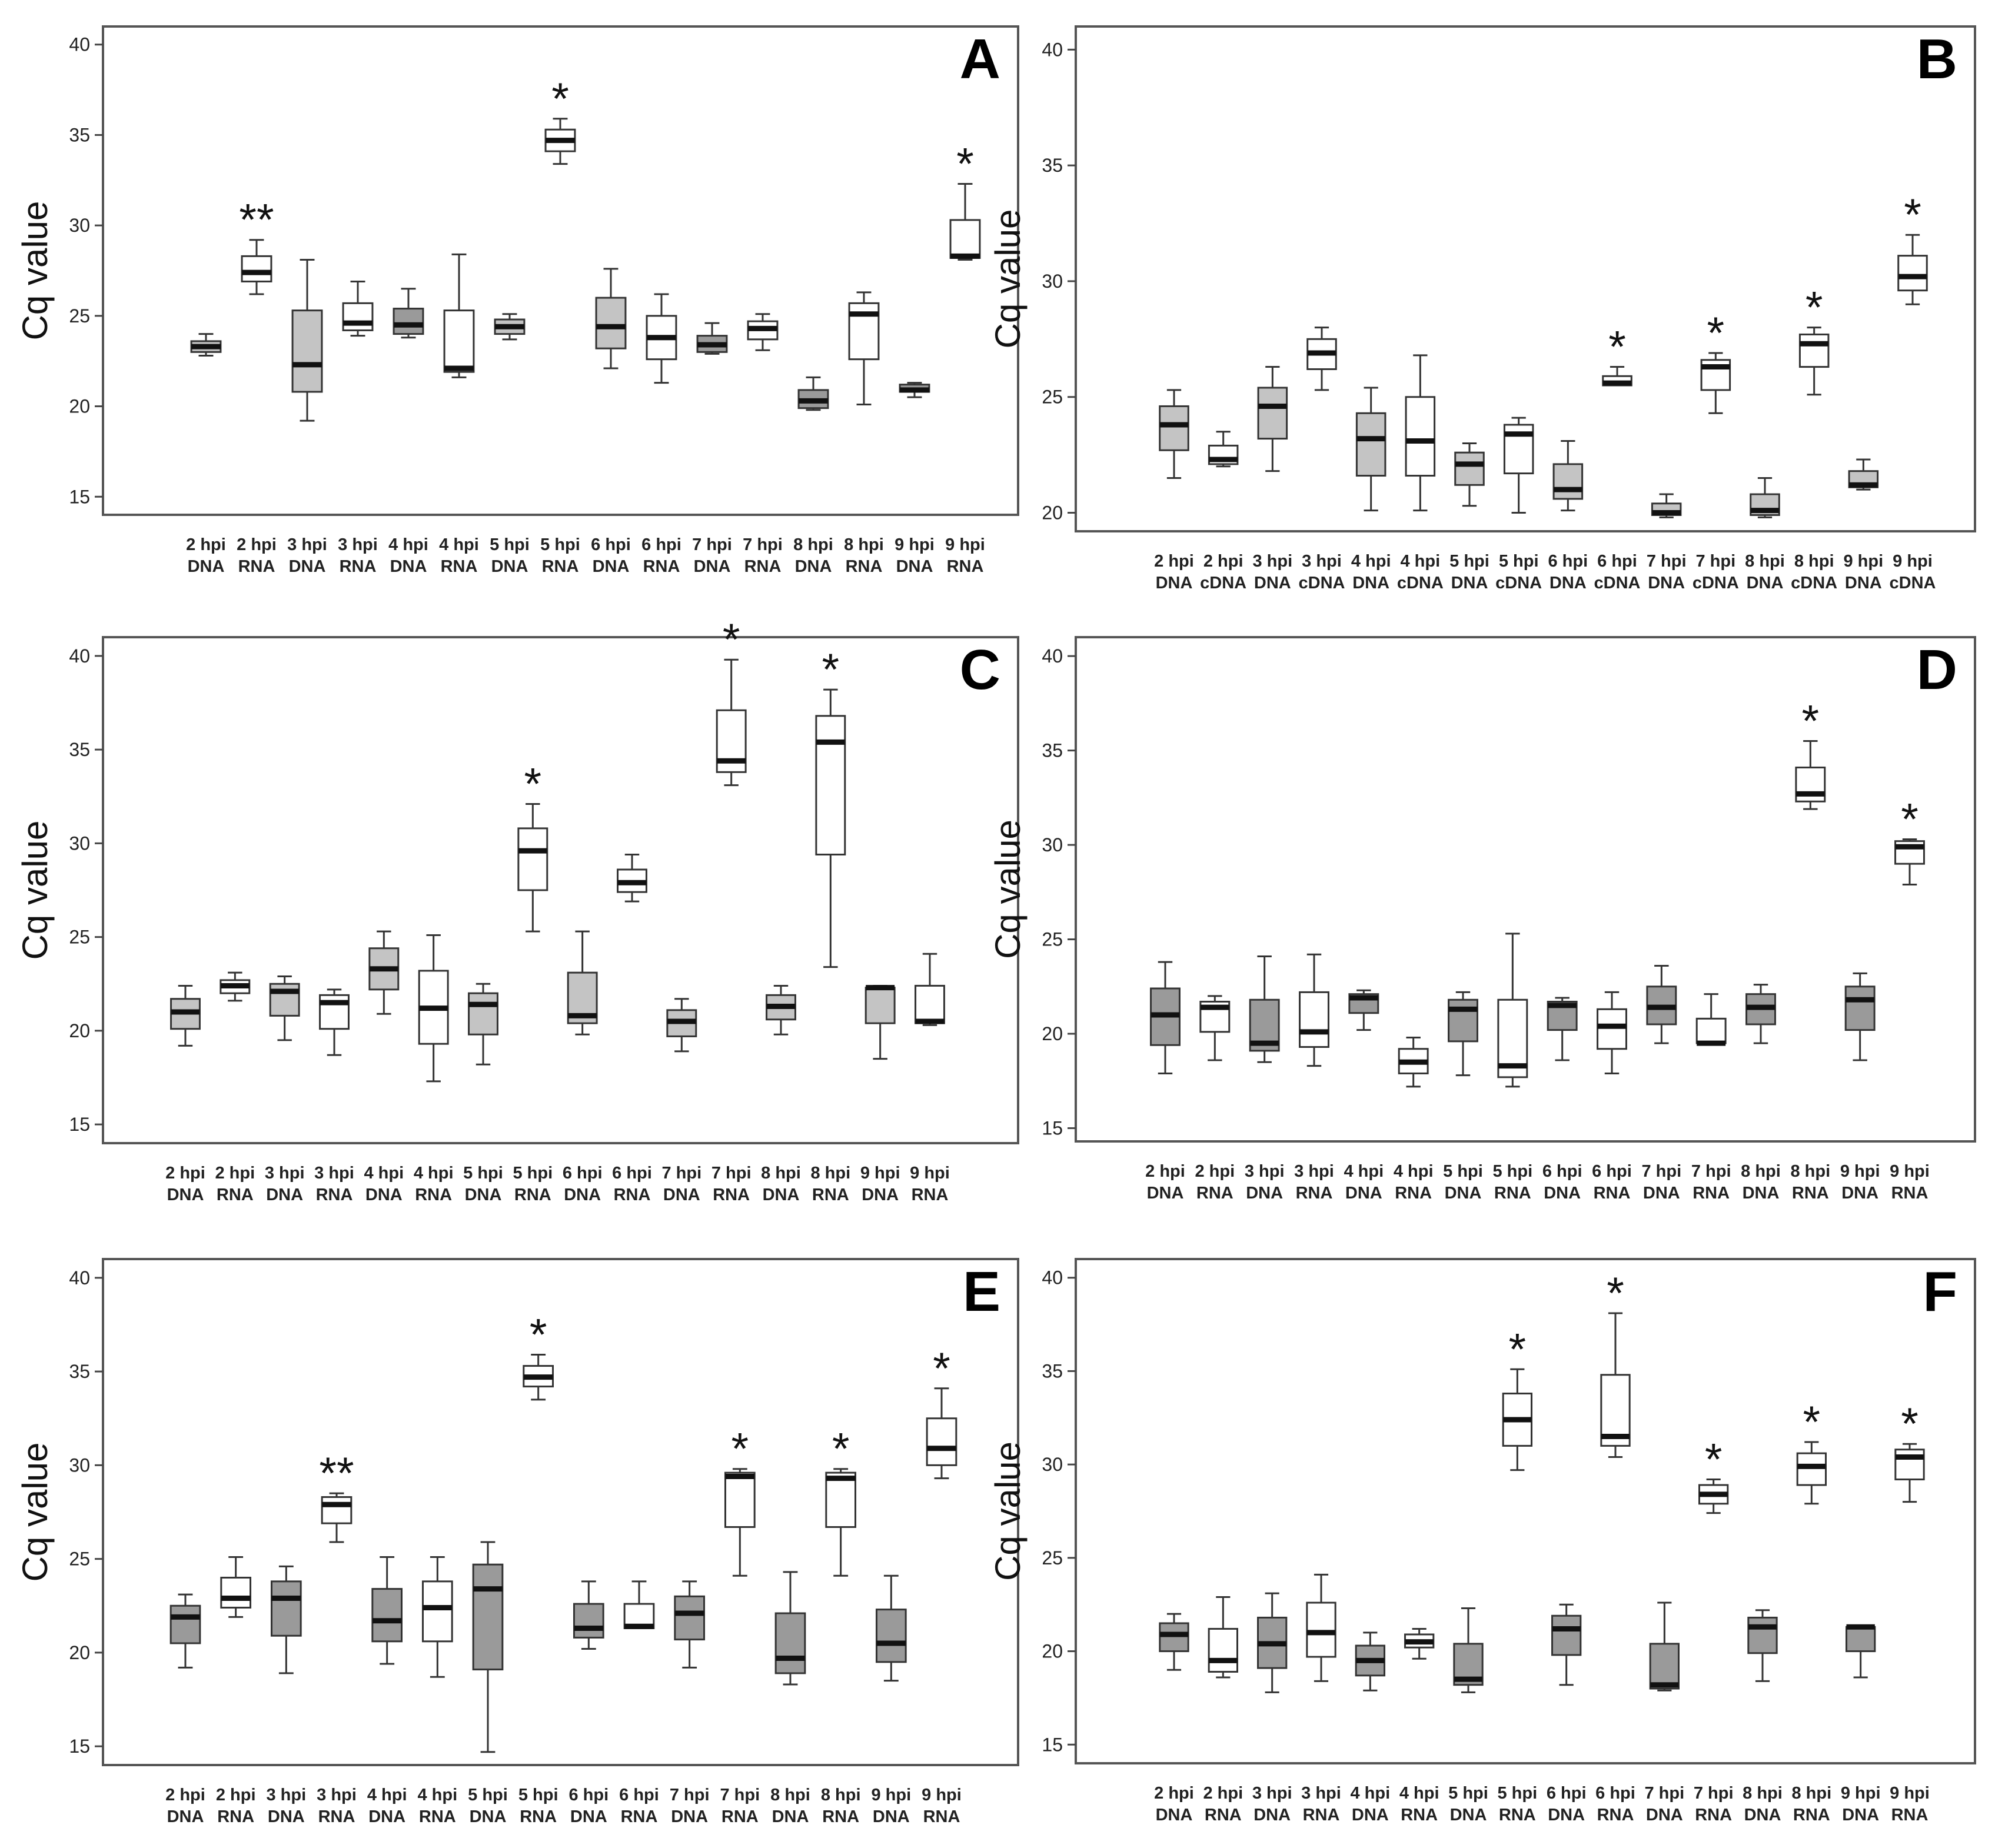 This screenshot has height=1848, width=1995. What do you see at coordinates (1937, 59) in the screenshot?
I see `panel-label: B` at bounding box center [1937, 59].